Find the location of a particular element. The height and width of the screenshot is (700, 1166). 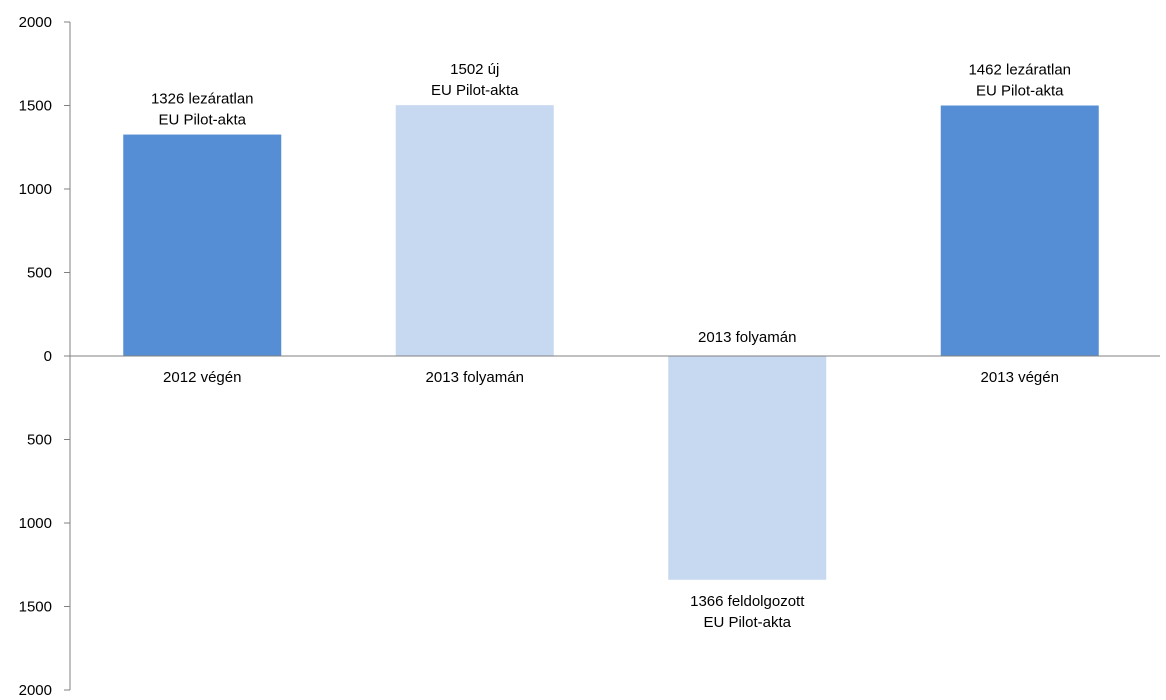

bar-value-label: 1366 feldolgozott is located at coordinates (747, 601).